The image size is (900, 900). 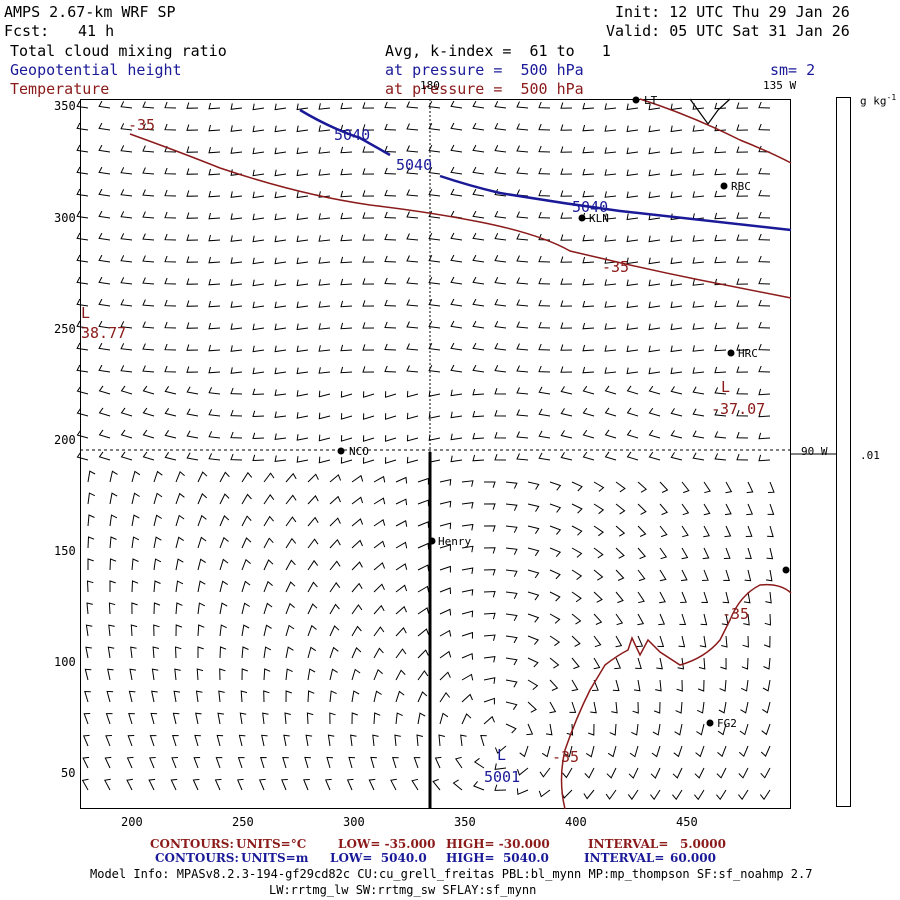 What do you see at coordinates (65, 440) in the screenshot?
I see `y-tick-200: 200` at bounding box center [65, 440].